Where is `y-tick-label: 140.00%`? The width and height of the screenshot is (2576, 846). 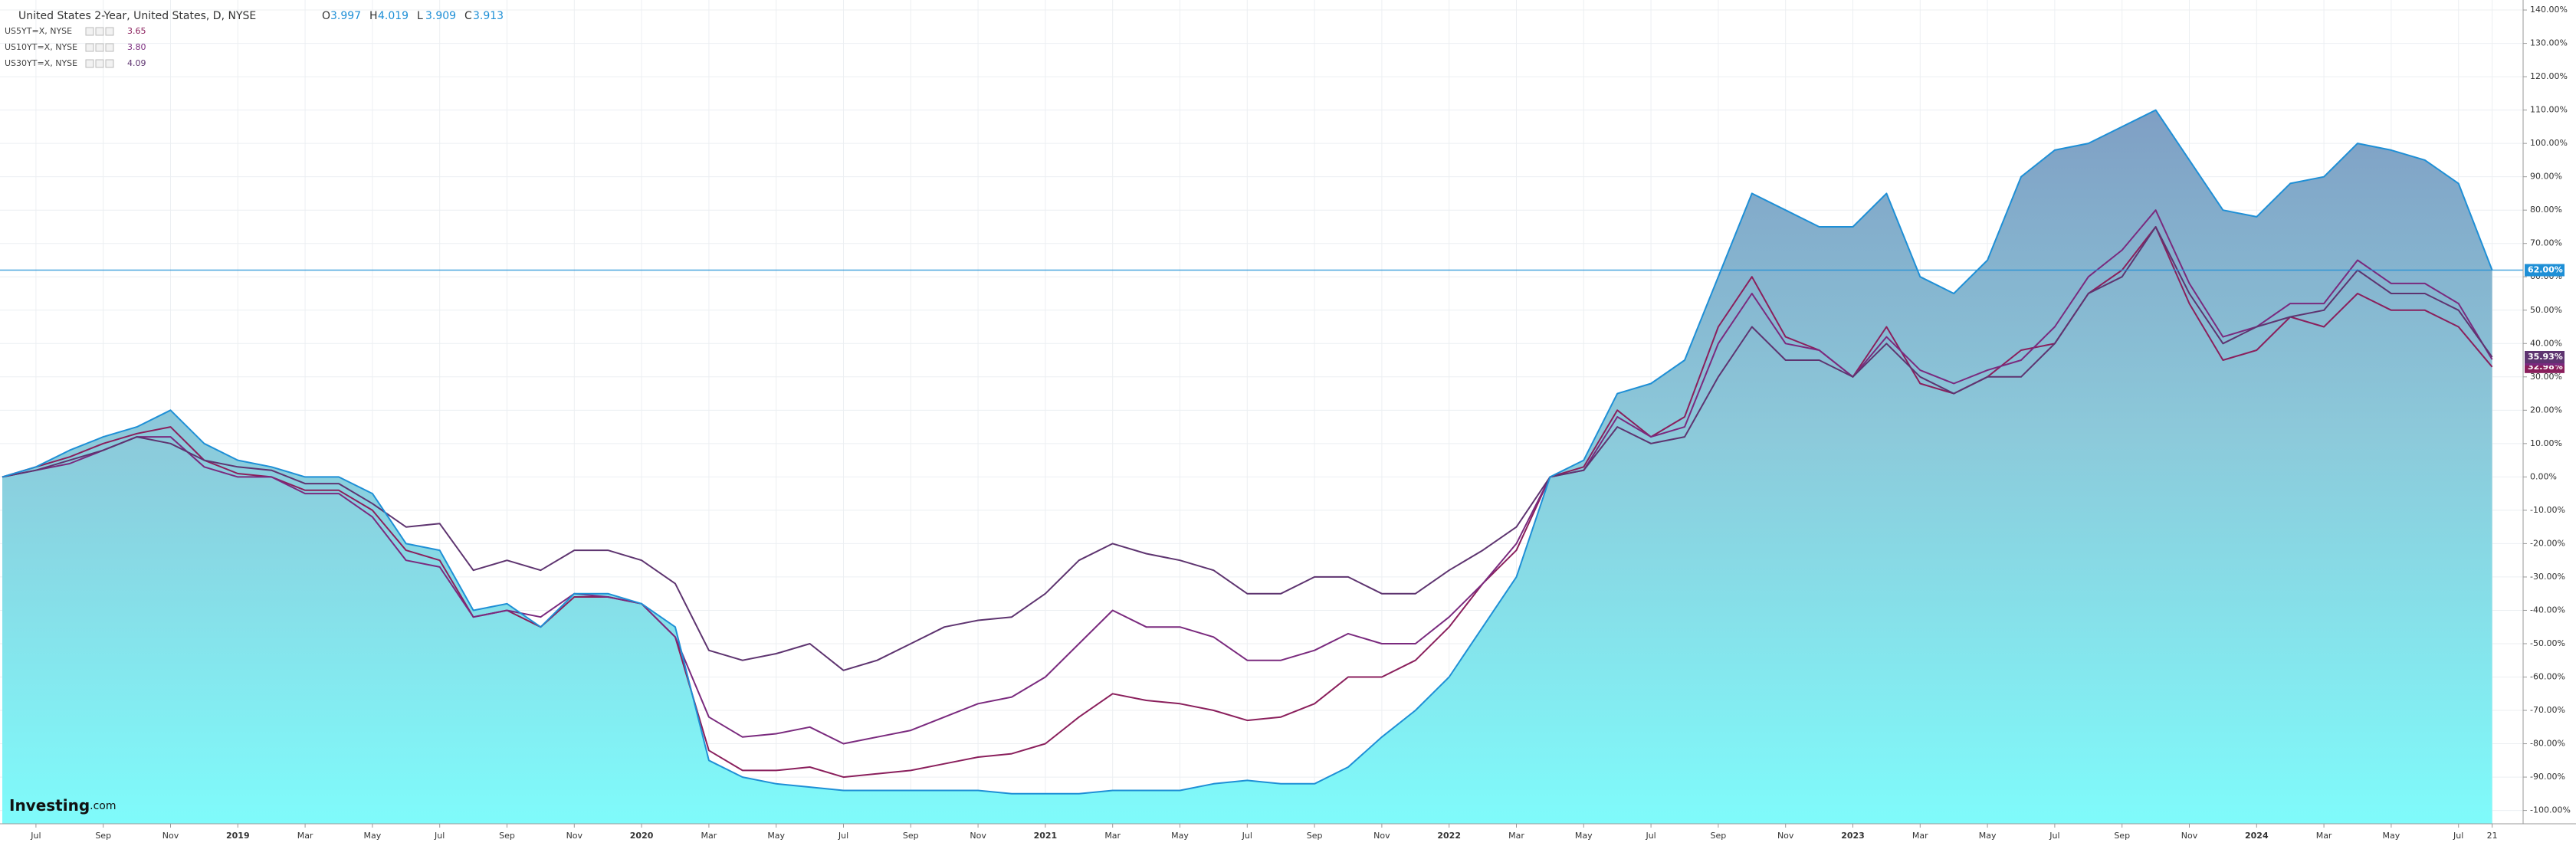
y-tick-label: 140.00% is located at coordinates (2549, 10).